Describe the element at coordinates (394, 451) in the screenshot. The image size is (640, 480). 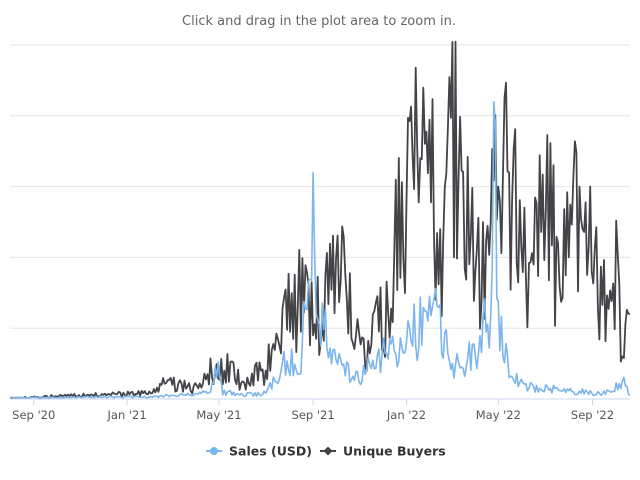
I see `legend-buyers-label: Unique Buyers` at that location.